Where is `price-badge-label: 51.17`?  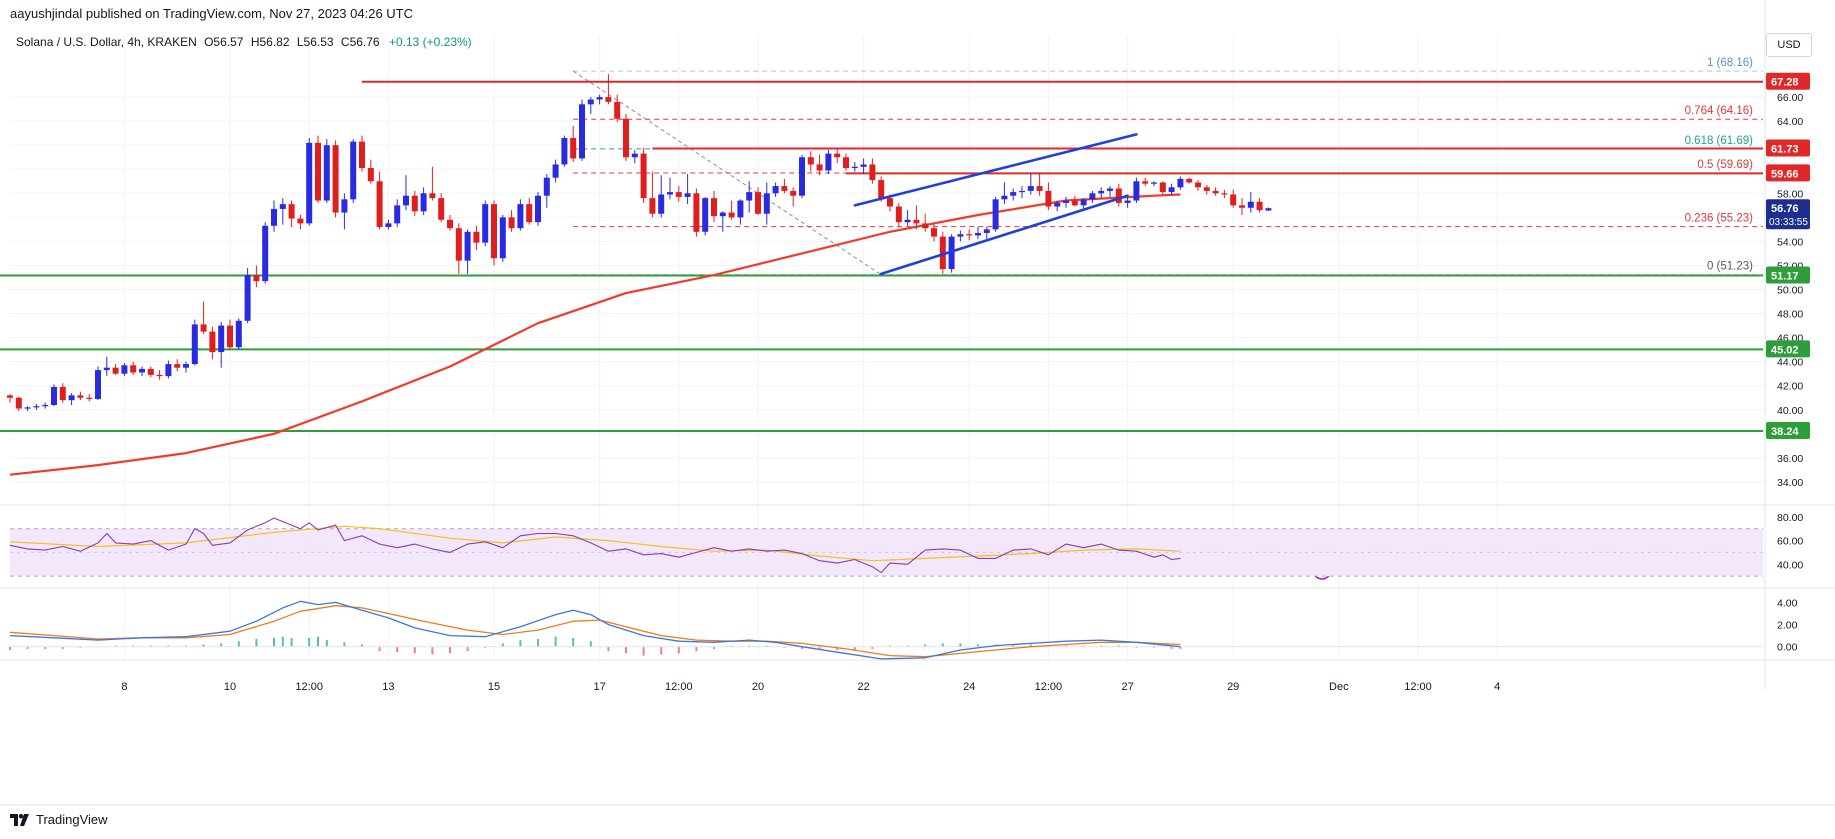 price-badge-label: 51.17 is located at coordinates (1785, 276).